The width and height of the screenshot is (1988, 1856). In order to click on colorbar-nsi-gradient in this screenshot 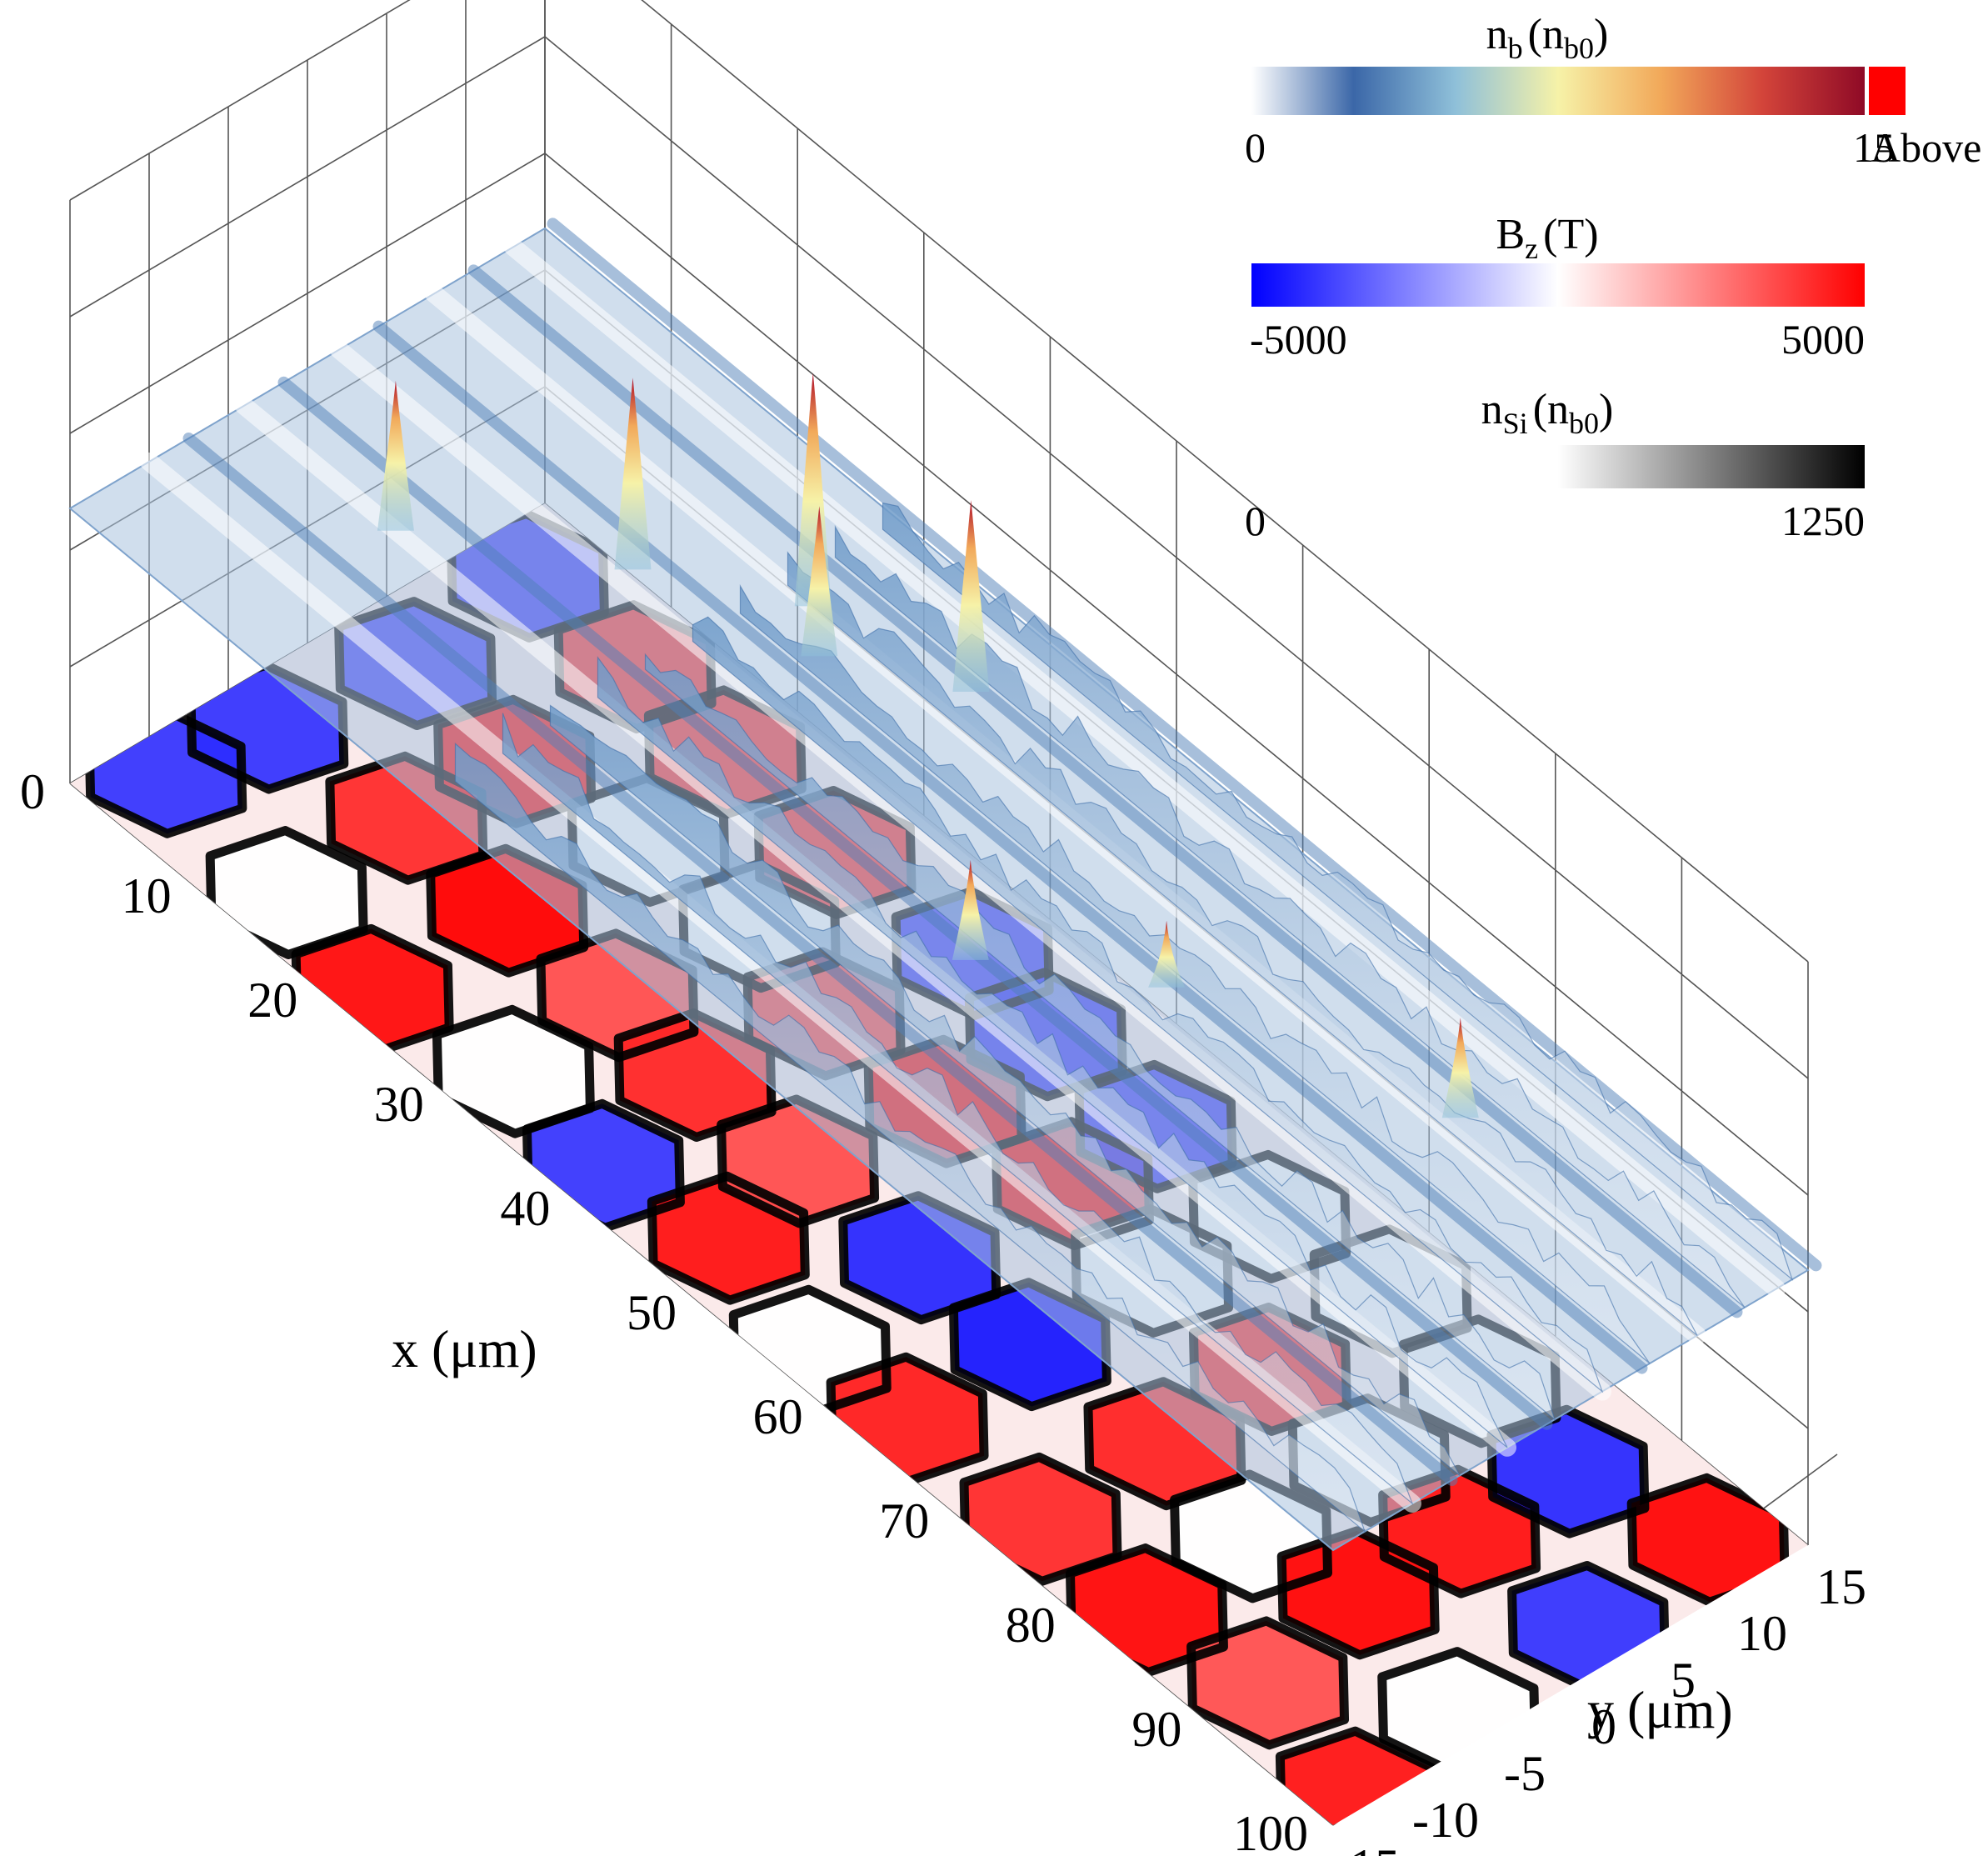, I will do `click(1558, 466)`.